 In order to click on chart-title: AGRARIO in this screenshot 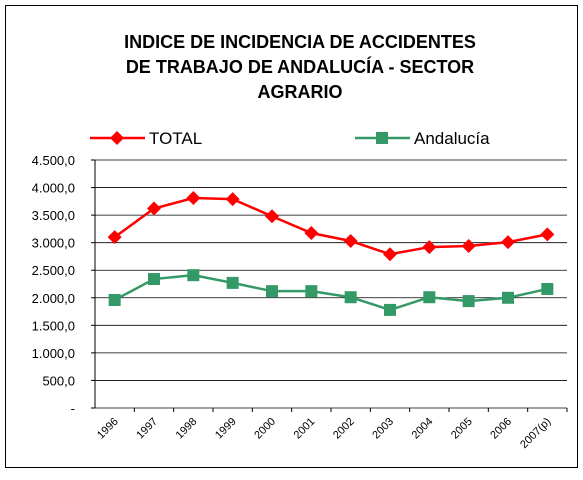, I will do `click(300, 92)`.